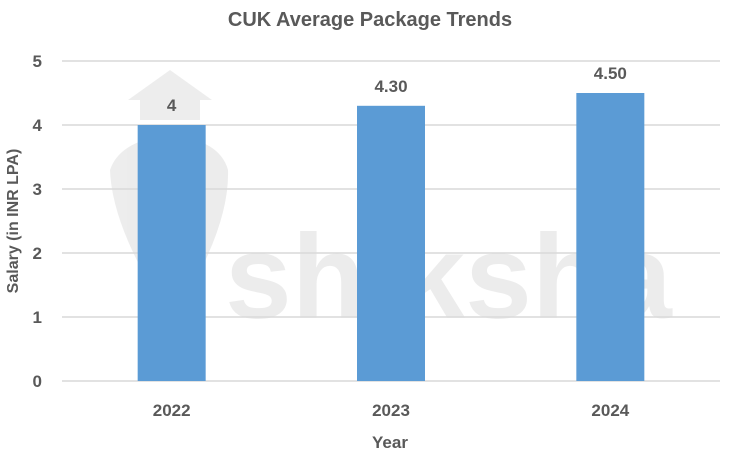 Image resolution: width=729 pixels, height=467 pixels. Describe the element at coordinates (13, 221) in the screenshot. I see `y-axis-label: Salary (in INR LPA)` at that location.